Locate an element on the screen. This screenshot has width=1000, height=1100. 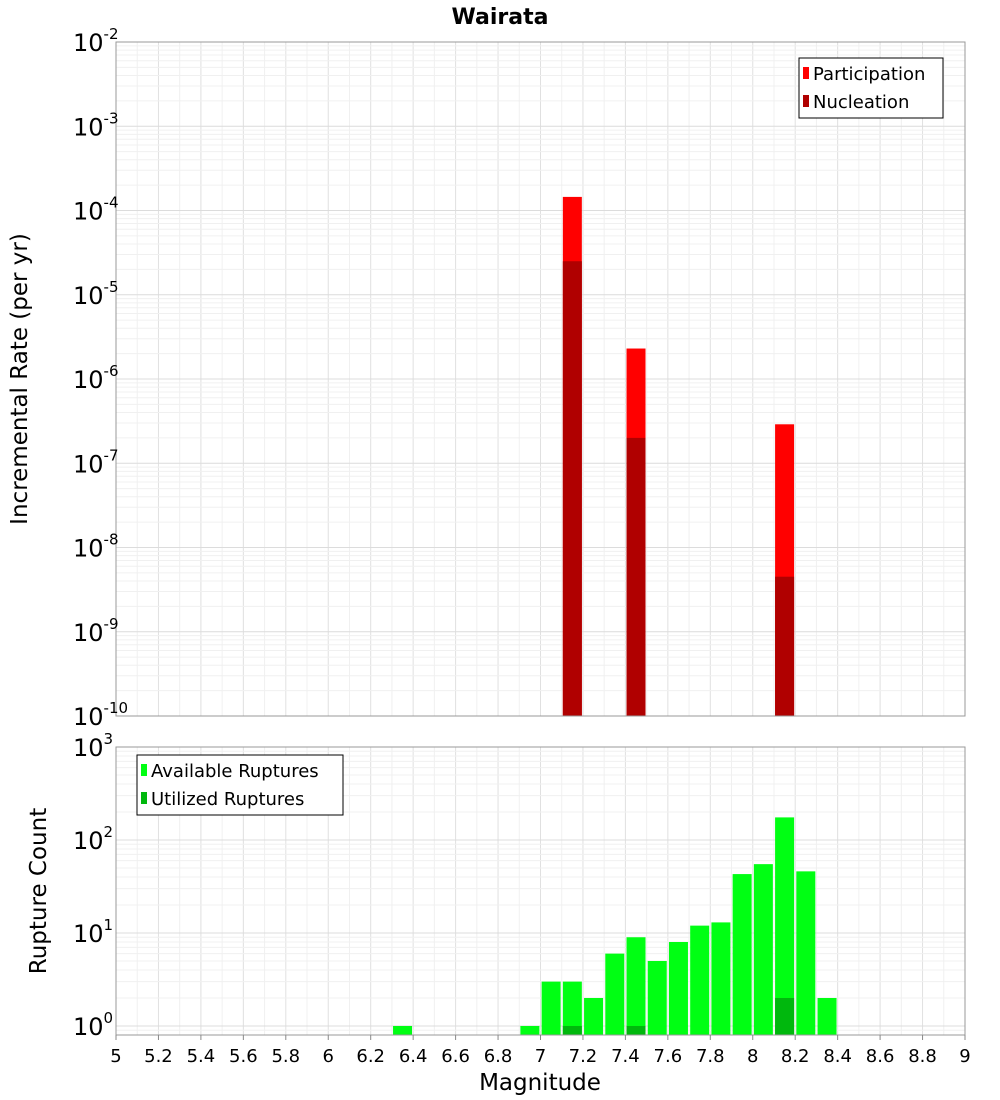
rate-y-tick-label: 10⁻⁸ is located at coordinates (96, 547).